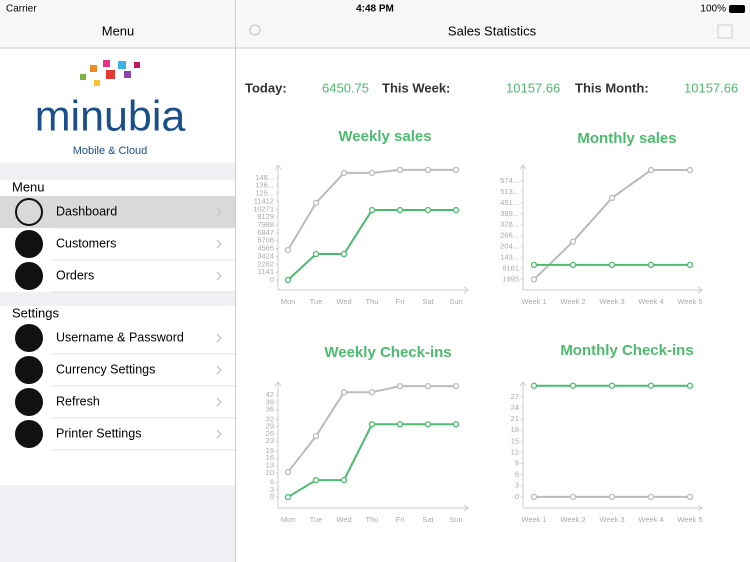  Describe the element at coordinates (416, 87) in the screenshot. I see `stat-label: This Week:` at that location.